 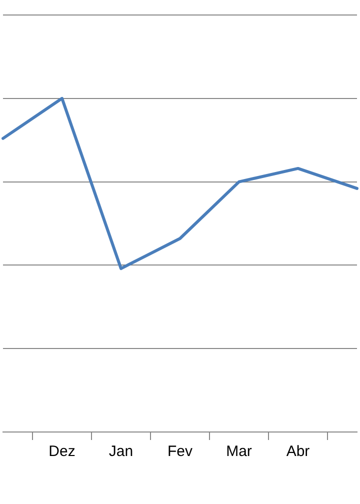 What do you see at coordinates (121, 451) in the screenshot?
I see `x-tick-label: Jan` at bounding box center [121, 451].